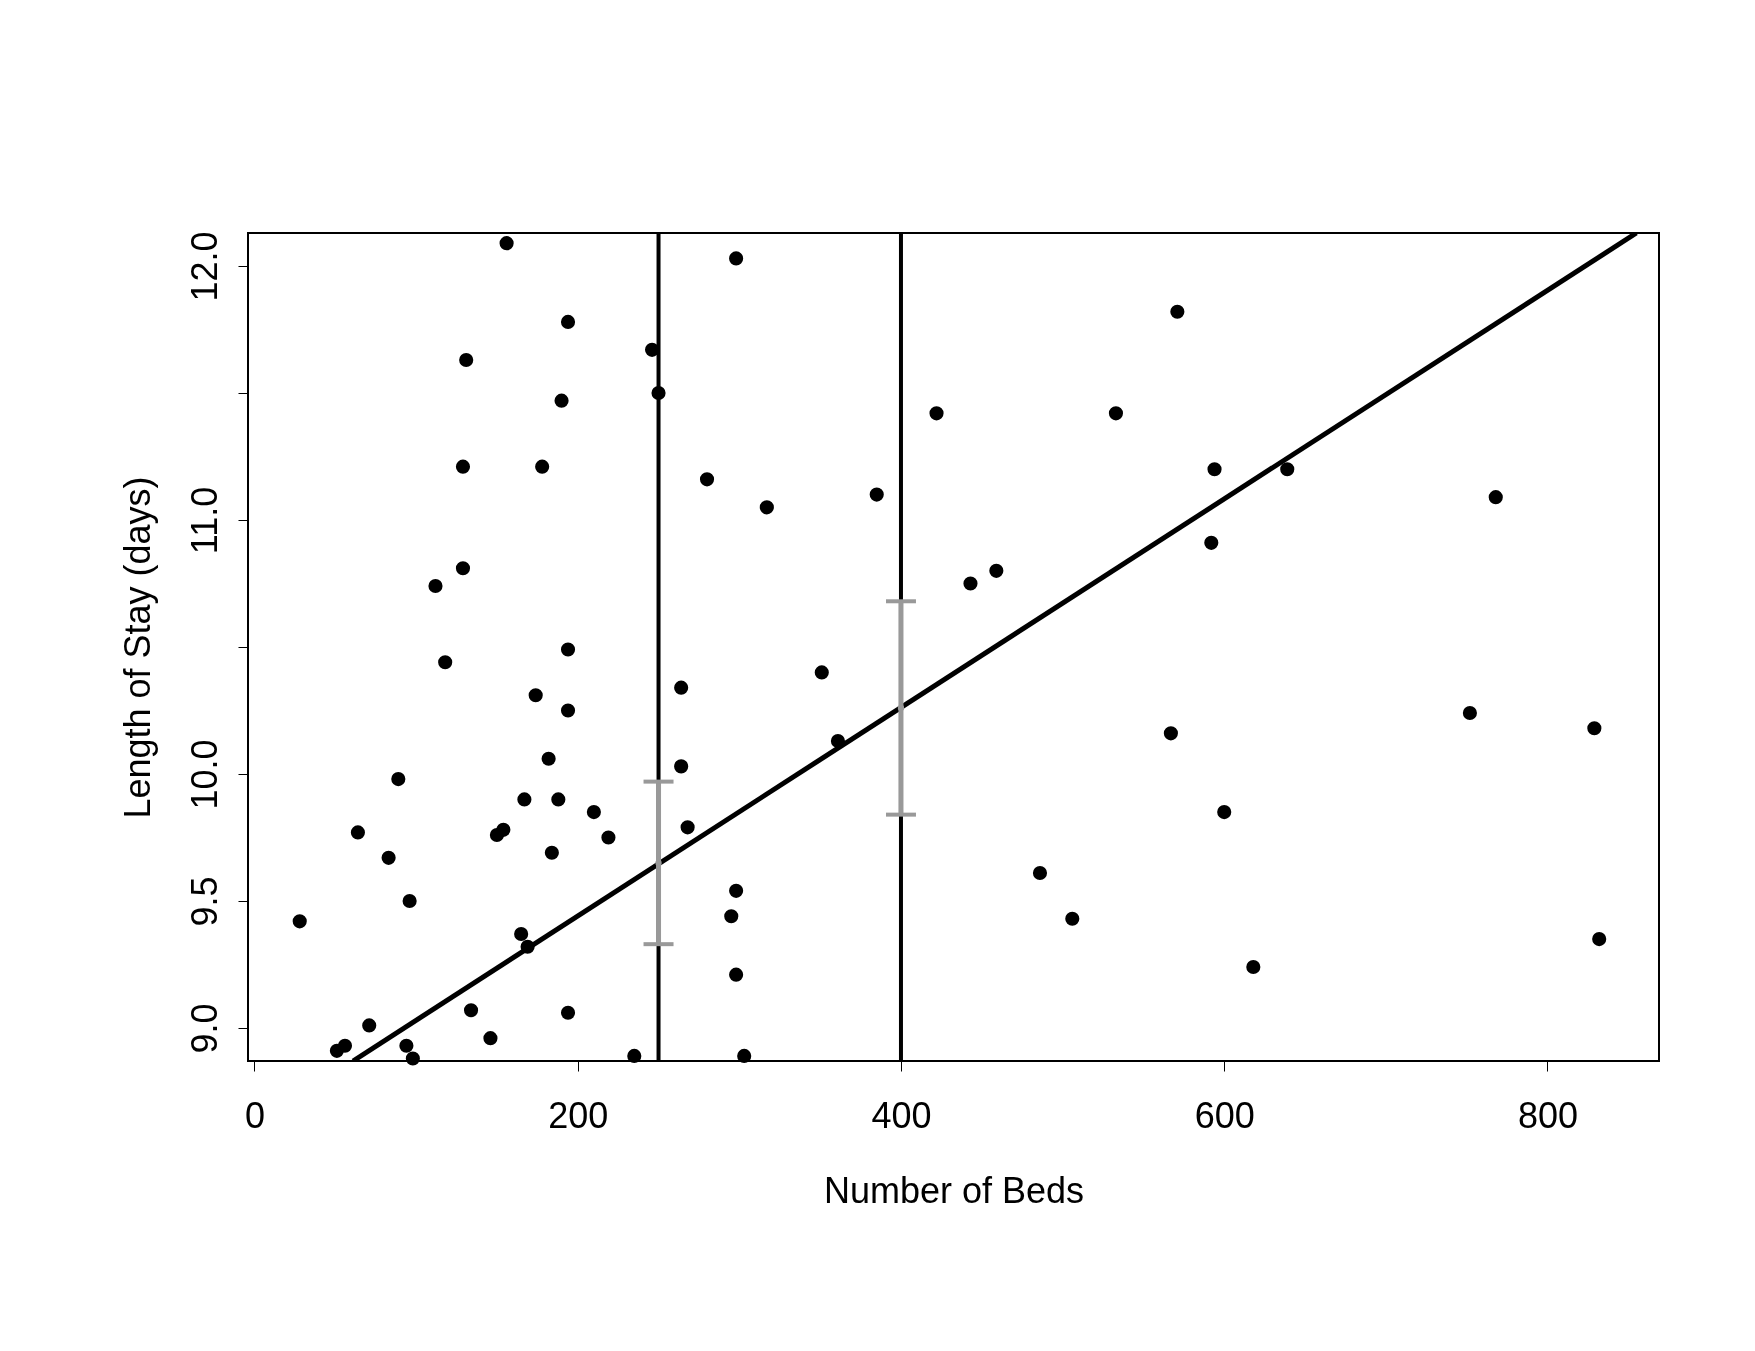 The height and width of the screenshot is (1351, 1755). What do you see at coordinates (954, 1190) in the screenshot?
I see `x-axis-title: Number of Beds` at bounding box center [954, 1190].